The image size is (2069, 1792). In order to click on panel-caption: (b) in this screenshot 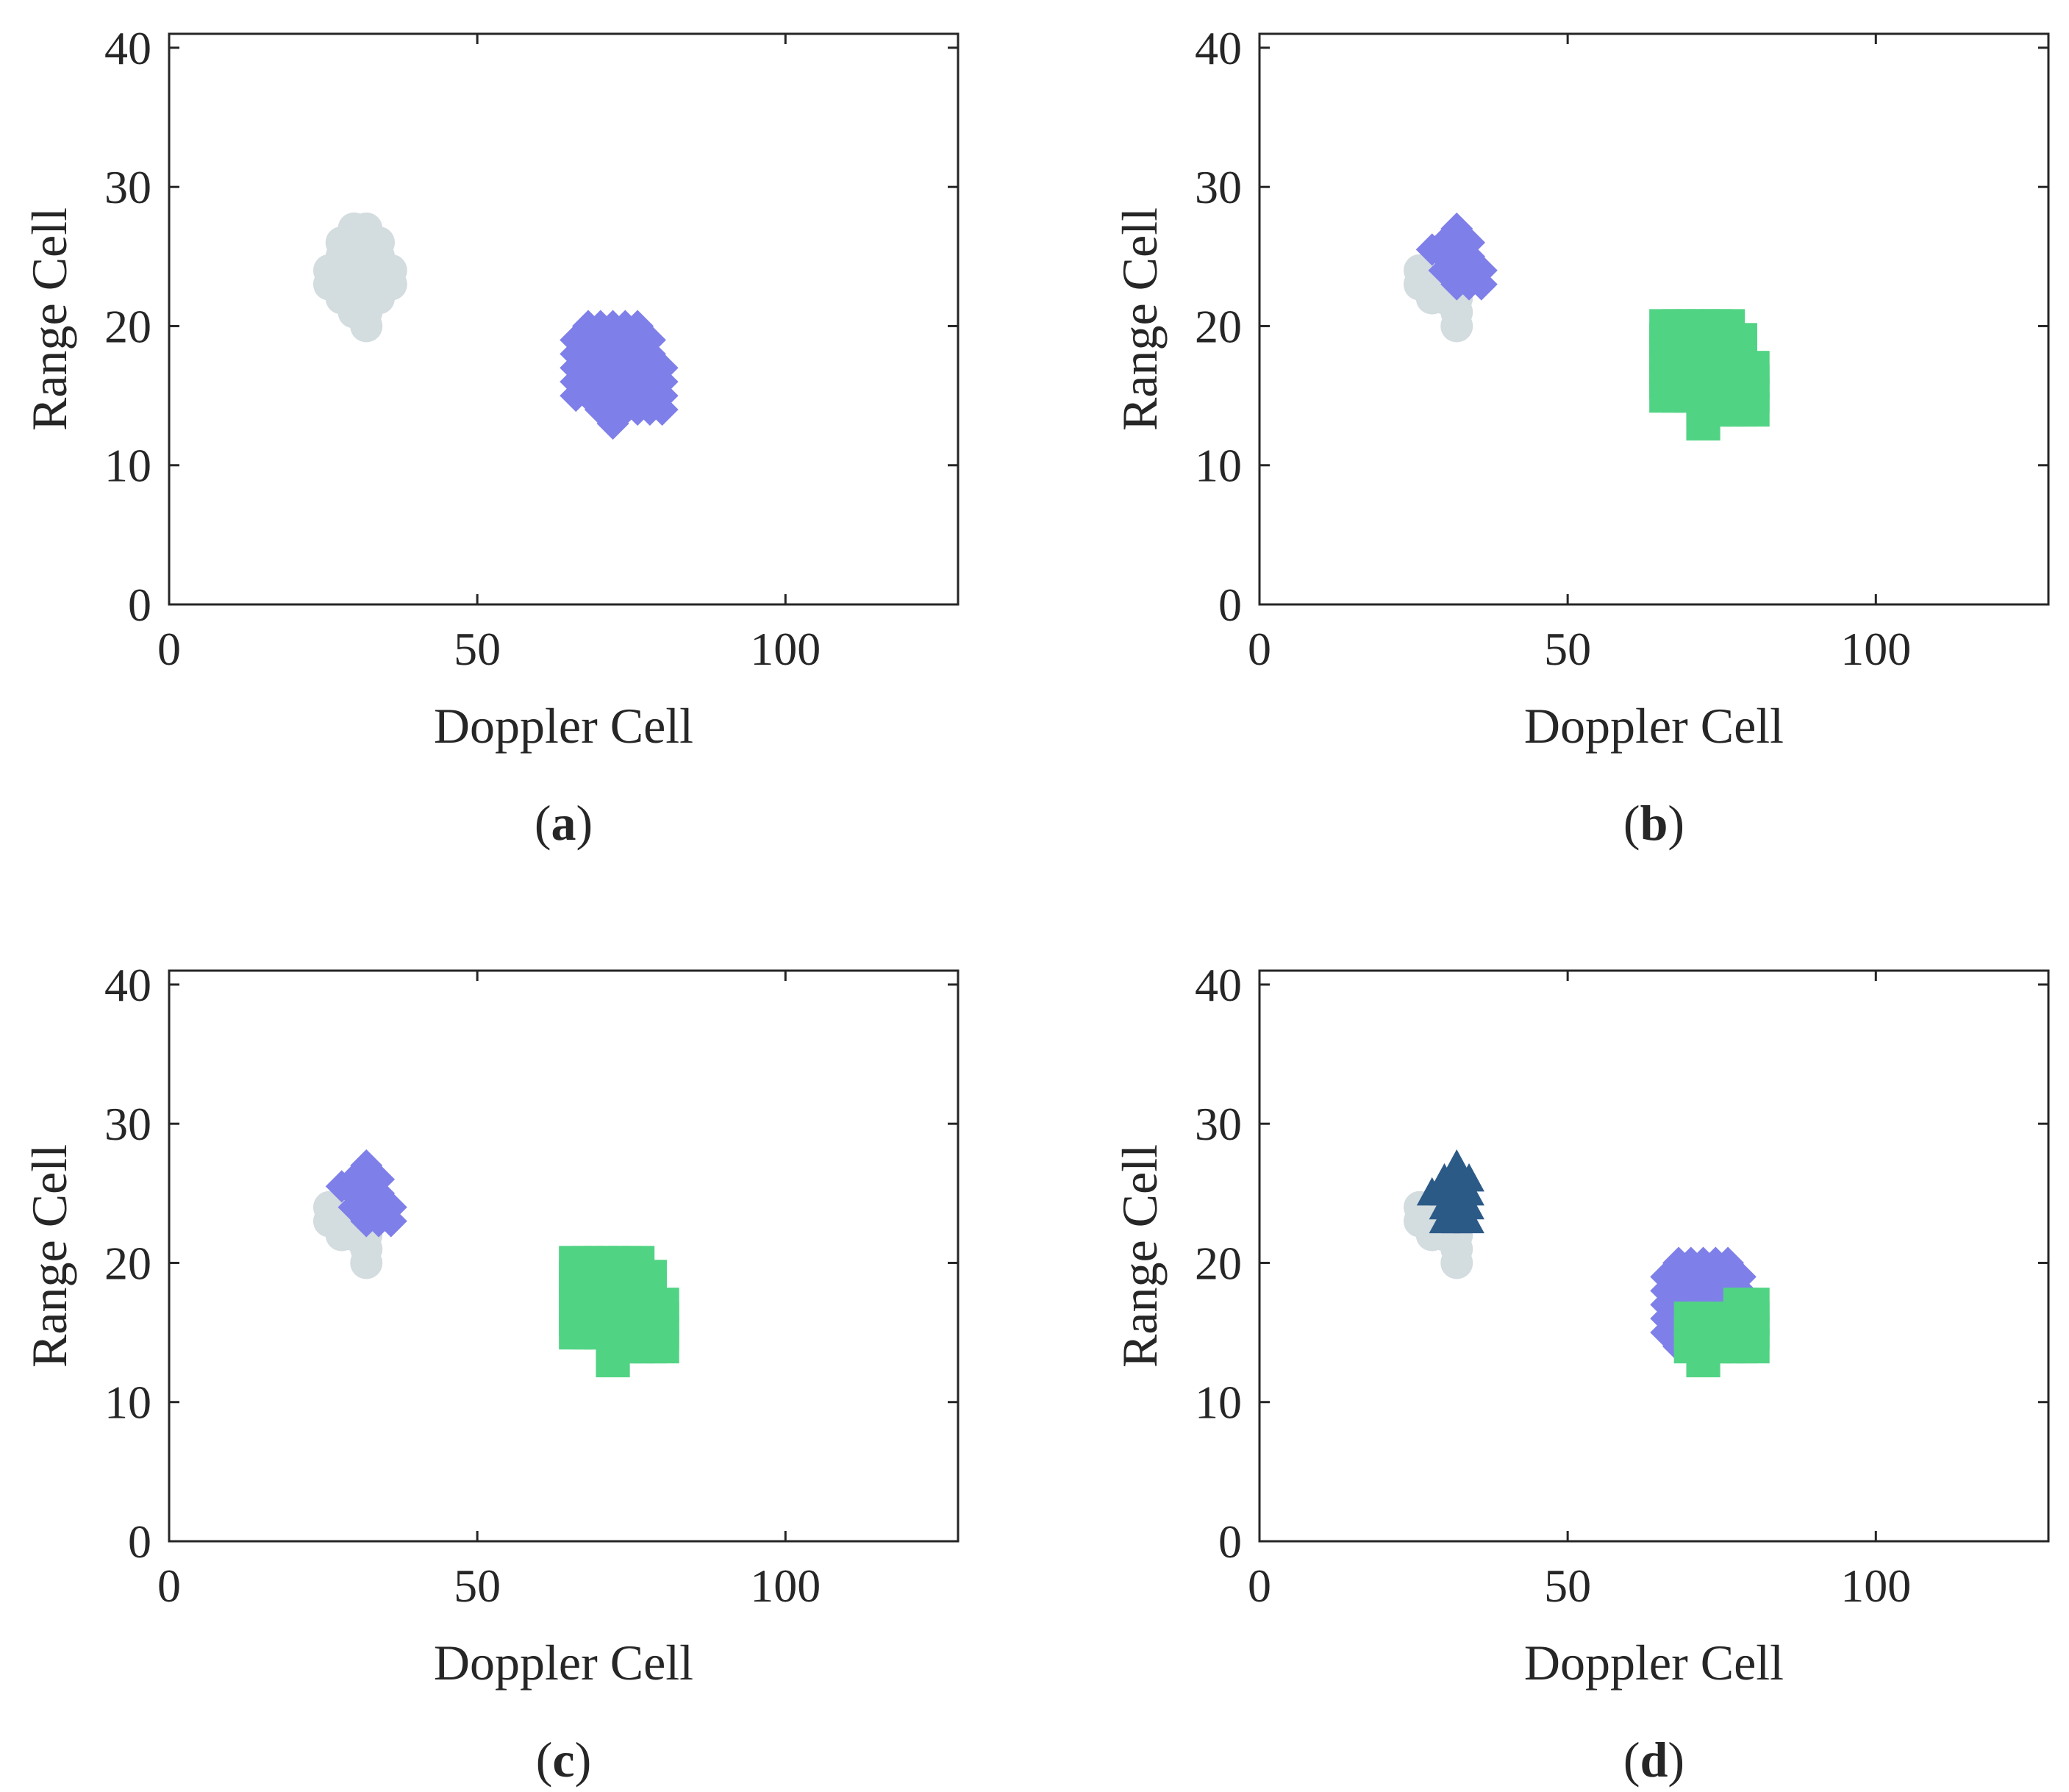, I will do `click(1653, 823)`.